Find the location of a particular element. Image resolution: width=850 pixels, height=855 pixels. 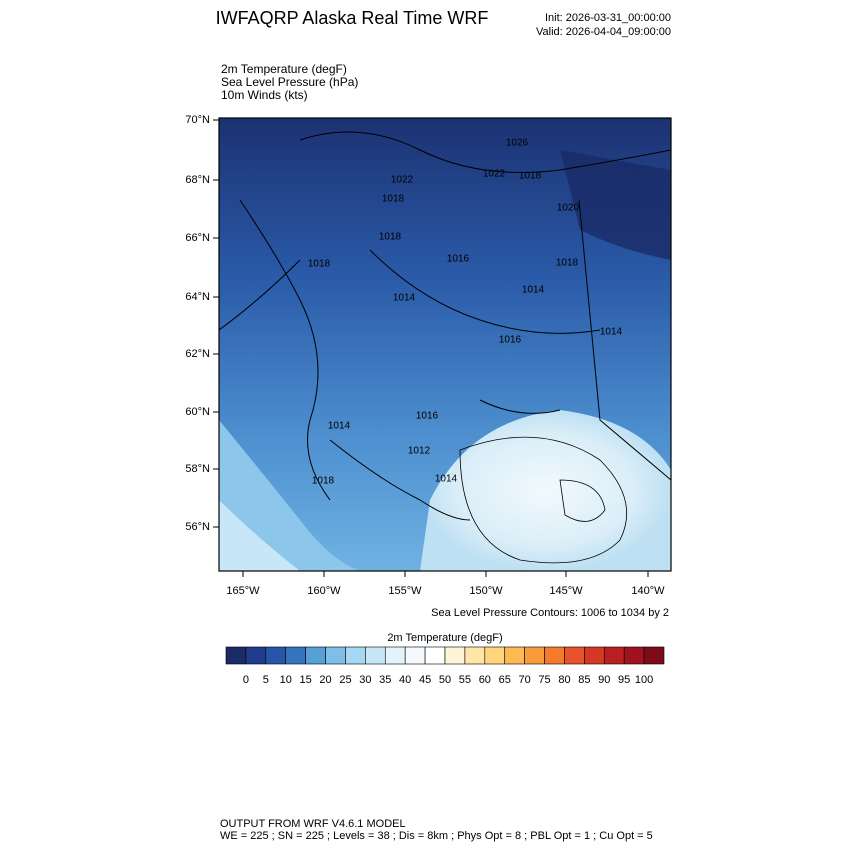

colorbar-tick: 100 is located at coordinates (644, 680).